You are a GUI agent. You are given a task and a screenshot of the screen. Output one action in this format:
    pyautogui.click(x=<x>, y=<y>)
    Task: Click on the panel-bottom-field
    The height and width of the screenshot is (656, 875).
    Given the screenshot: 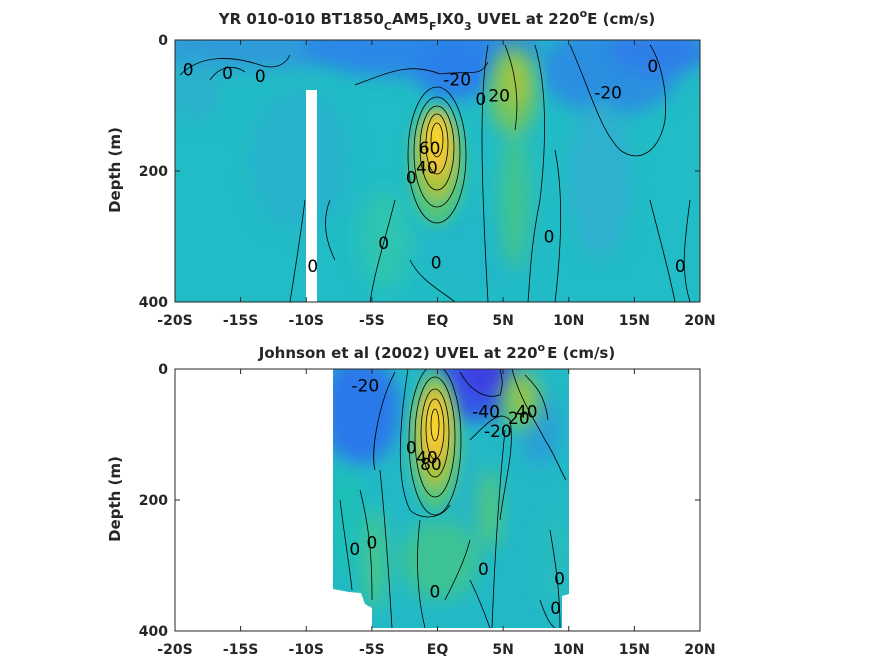 What is the action you would take?
    pyautogui.click(x=451, y=498)
    